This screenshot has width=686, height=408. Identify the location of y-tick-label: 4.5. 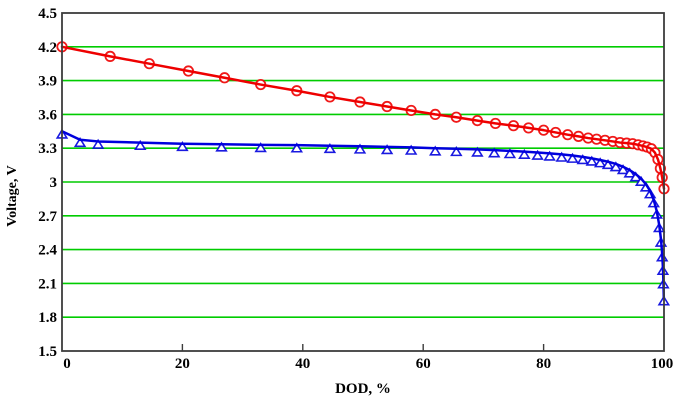
(47, 14).